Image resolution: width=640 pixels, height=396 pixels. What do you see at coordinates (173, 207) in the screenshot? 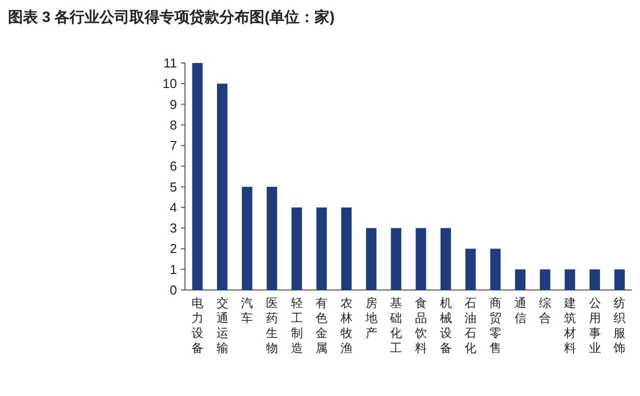
I see `y-tick-label: 4` at bounding box center [173, 207].